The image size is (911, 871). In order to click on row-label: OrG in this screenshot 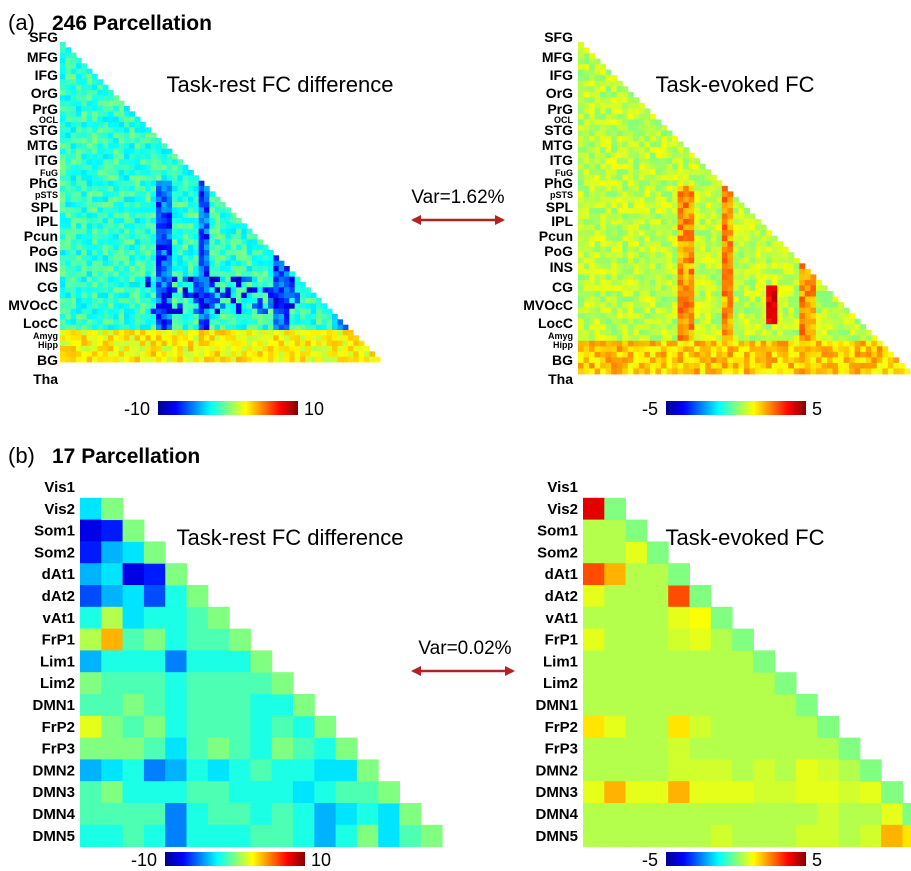, I will do `click(559, 93)`.